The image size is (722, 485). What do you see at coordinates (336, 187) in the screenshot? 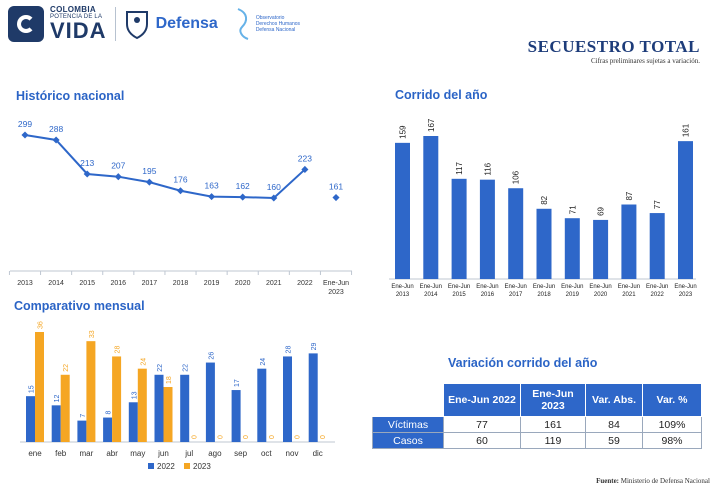
I see `data-label: 161` at bounding box center [336, 187].